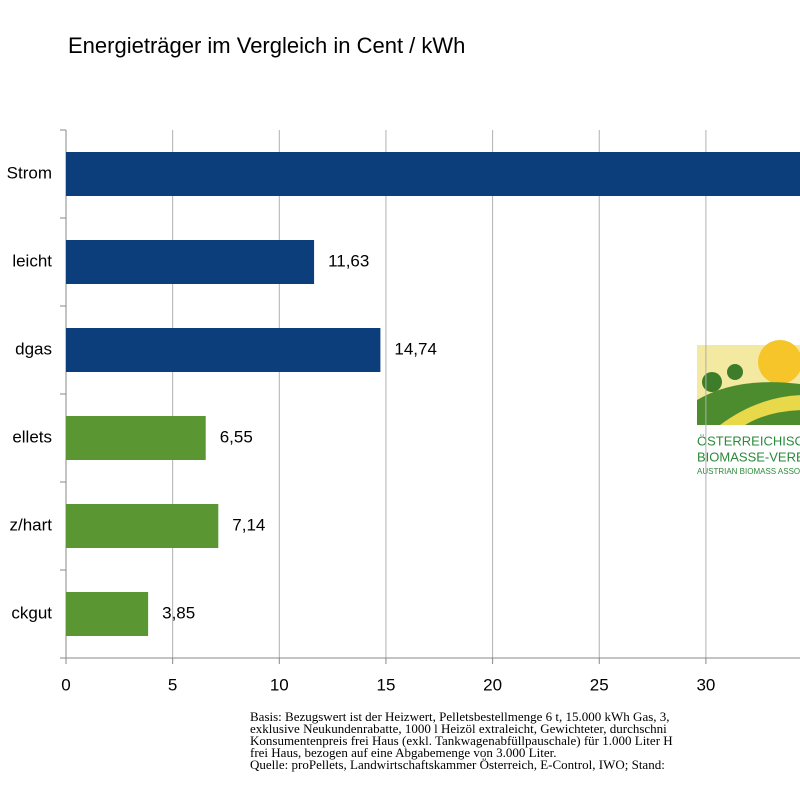 This screenshot has width=800, height=800. What do you see at coordinates (760, 410) in the screenshot?
I see `logo-path` at bounding box center [760, 410].